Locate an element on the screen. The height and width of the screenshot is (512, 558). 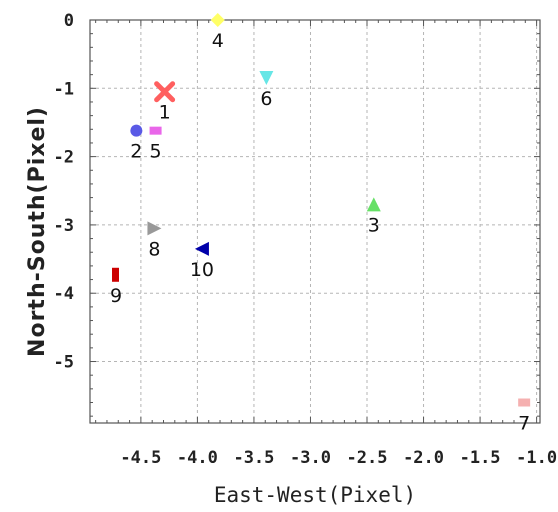
marker-stroke is located at coordinates (165, 92).